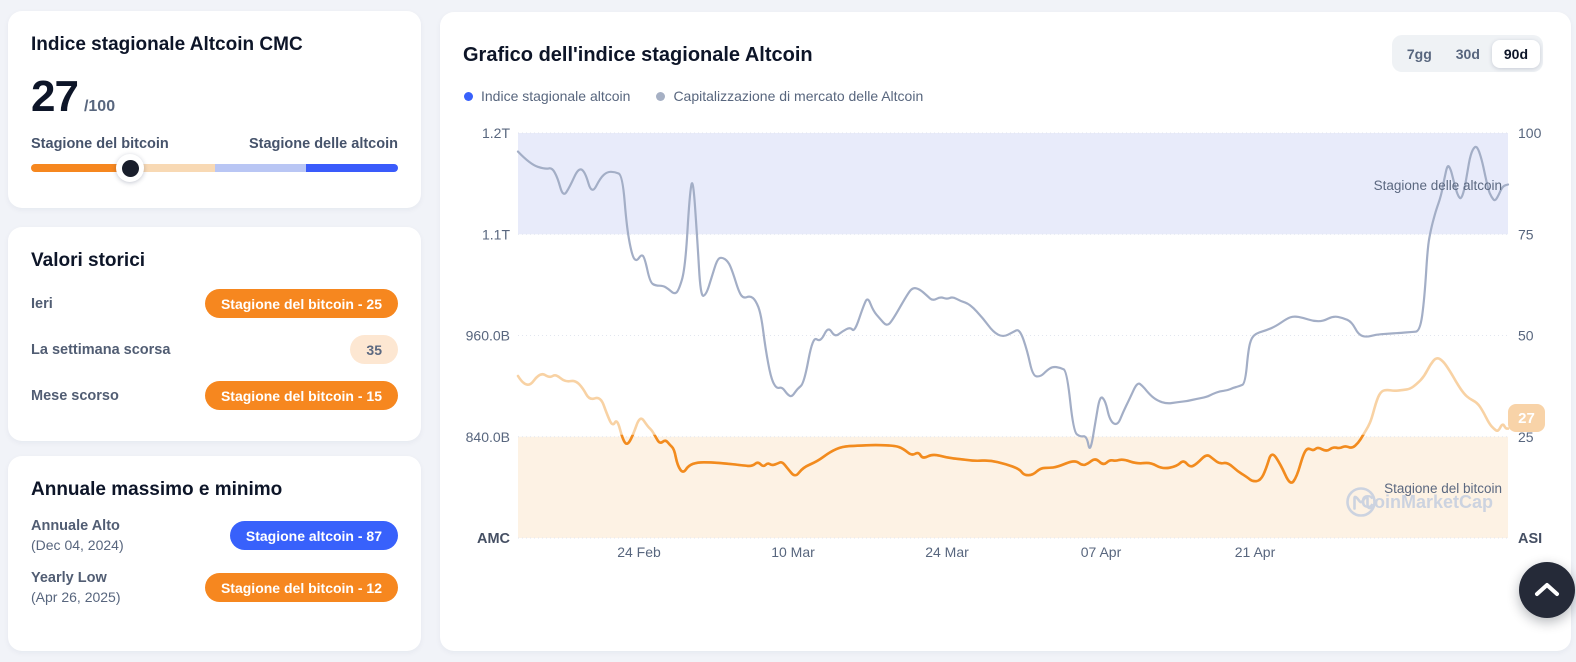  What do you see at coordinates (214, 97) in the screenshot?
I see `index-value-row: 27 /100` at bounding box center [214, 97].